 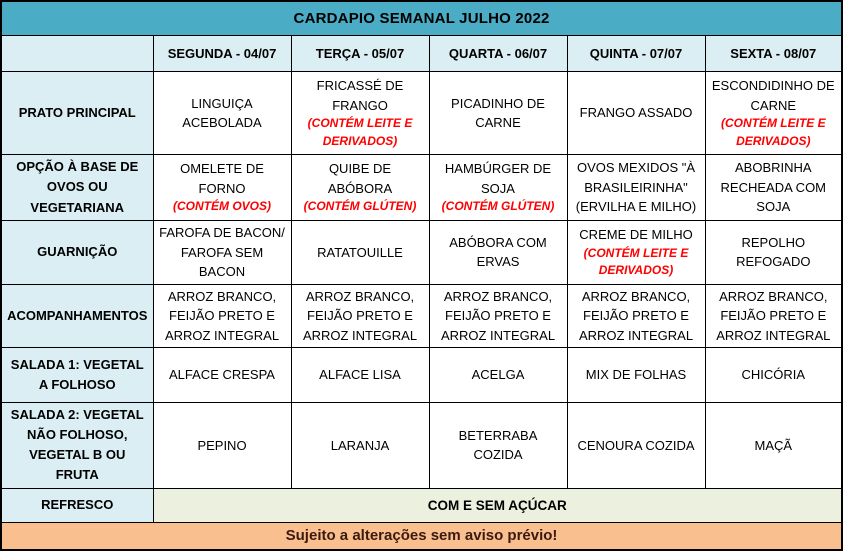 I want to click on menu-cell: FAROFA DE BACON/ FAROFA SEM BACON, so click(x=222, y=252).